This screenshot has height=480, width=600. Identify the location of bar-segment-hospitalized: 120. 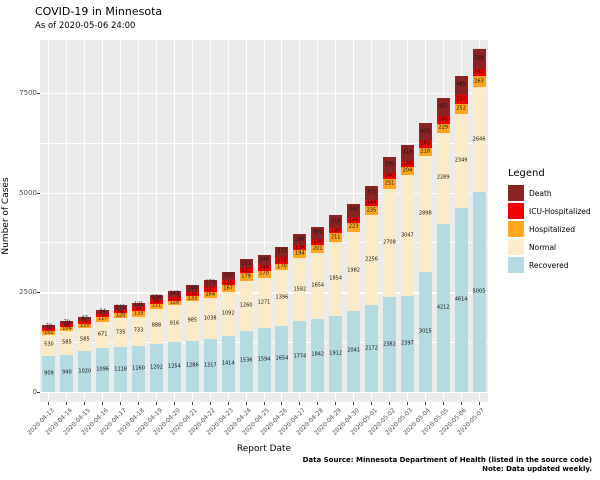
(121, 315).